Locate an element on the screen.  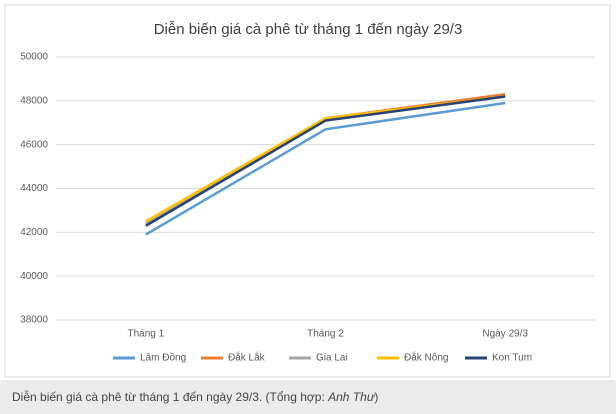
y-tick-label: 50000 is located at coordinates (34, 57).